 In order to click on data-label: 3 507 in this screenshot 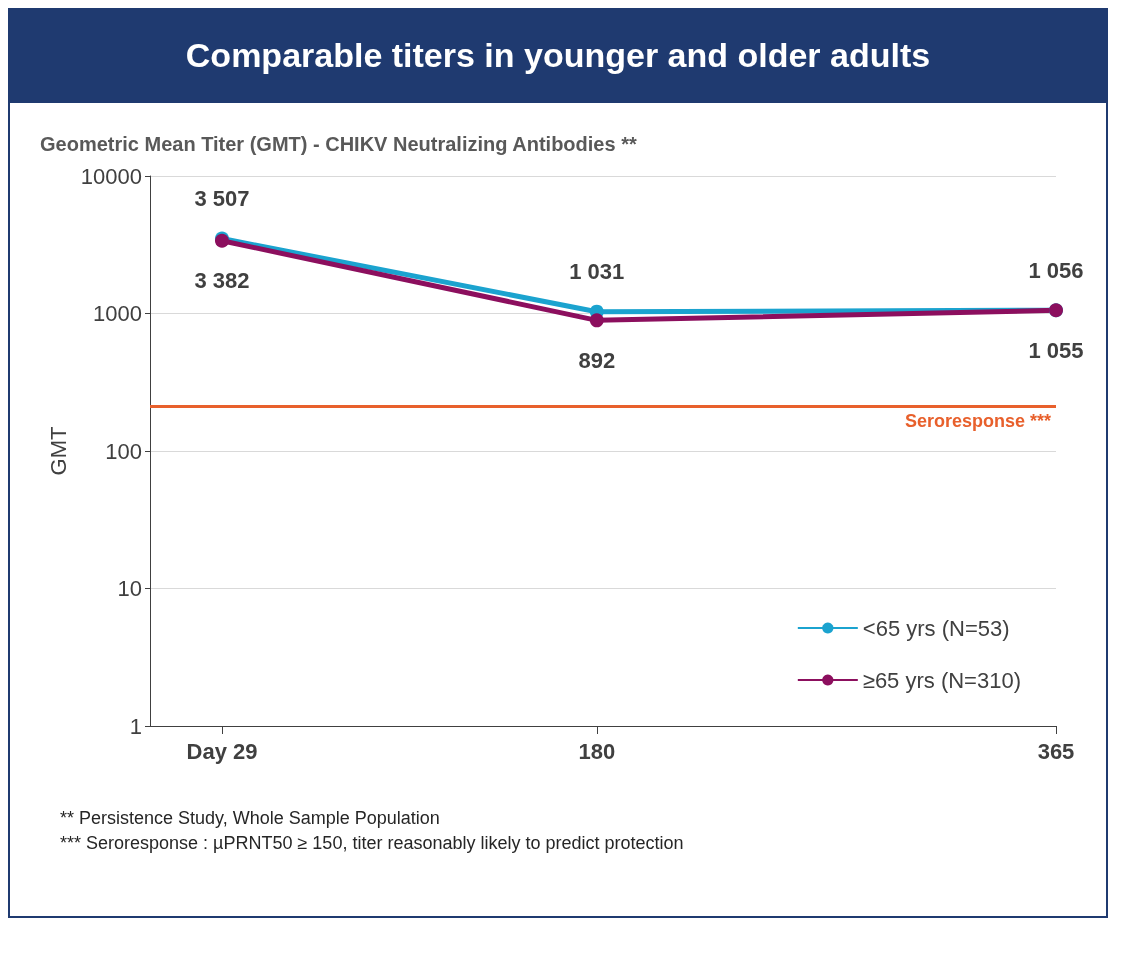, I will do `click(222, 199)`.